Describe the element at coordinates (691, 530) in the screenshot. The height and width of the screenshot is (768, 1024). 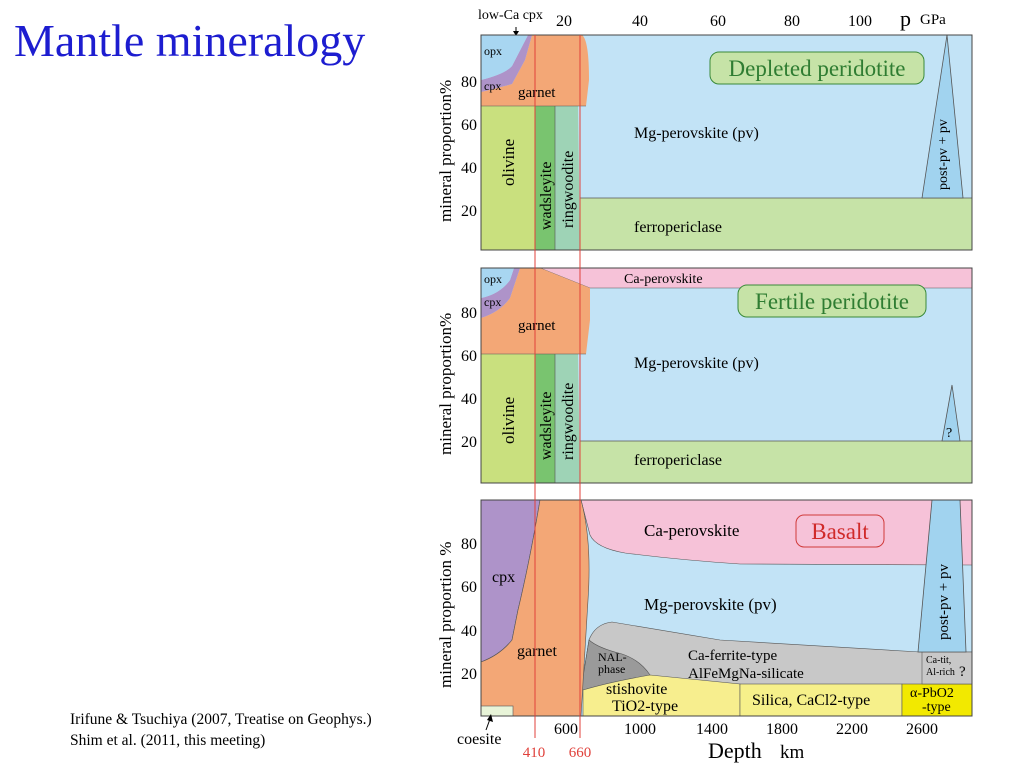
I see `ca-perovskite-label: Ca-perovskite` at that location.